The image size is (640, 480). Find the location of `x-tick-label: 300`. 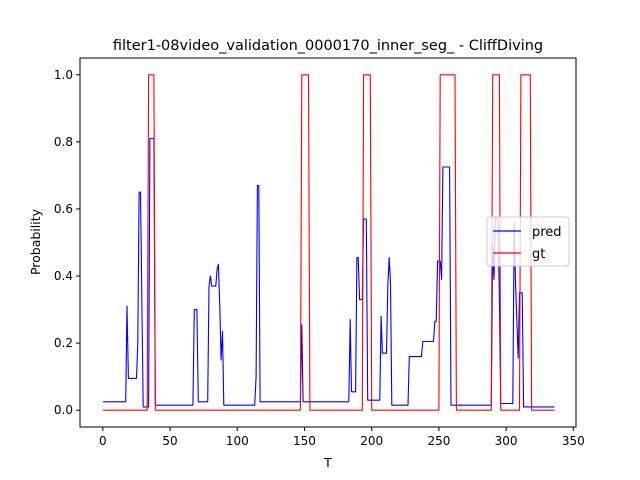

x-tick-label: 300 is located at coordinates (506, 441).